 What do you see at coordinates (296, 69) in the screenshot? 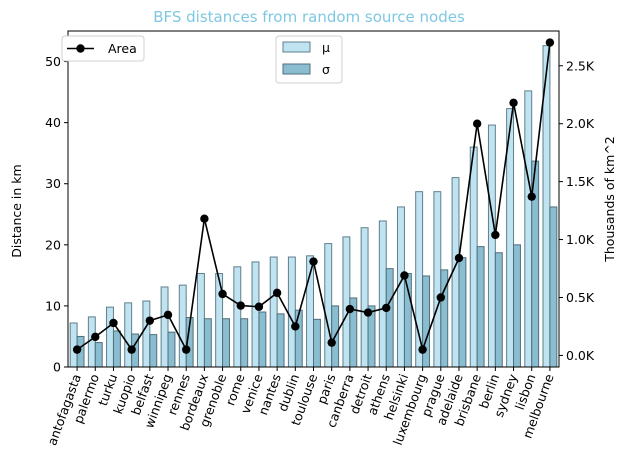
I see `legend-sigma-swatch` at bounding box center [296, 69].